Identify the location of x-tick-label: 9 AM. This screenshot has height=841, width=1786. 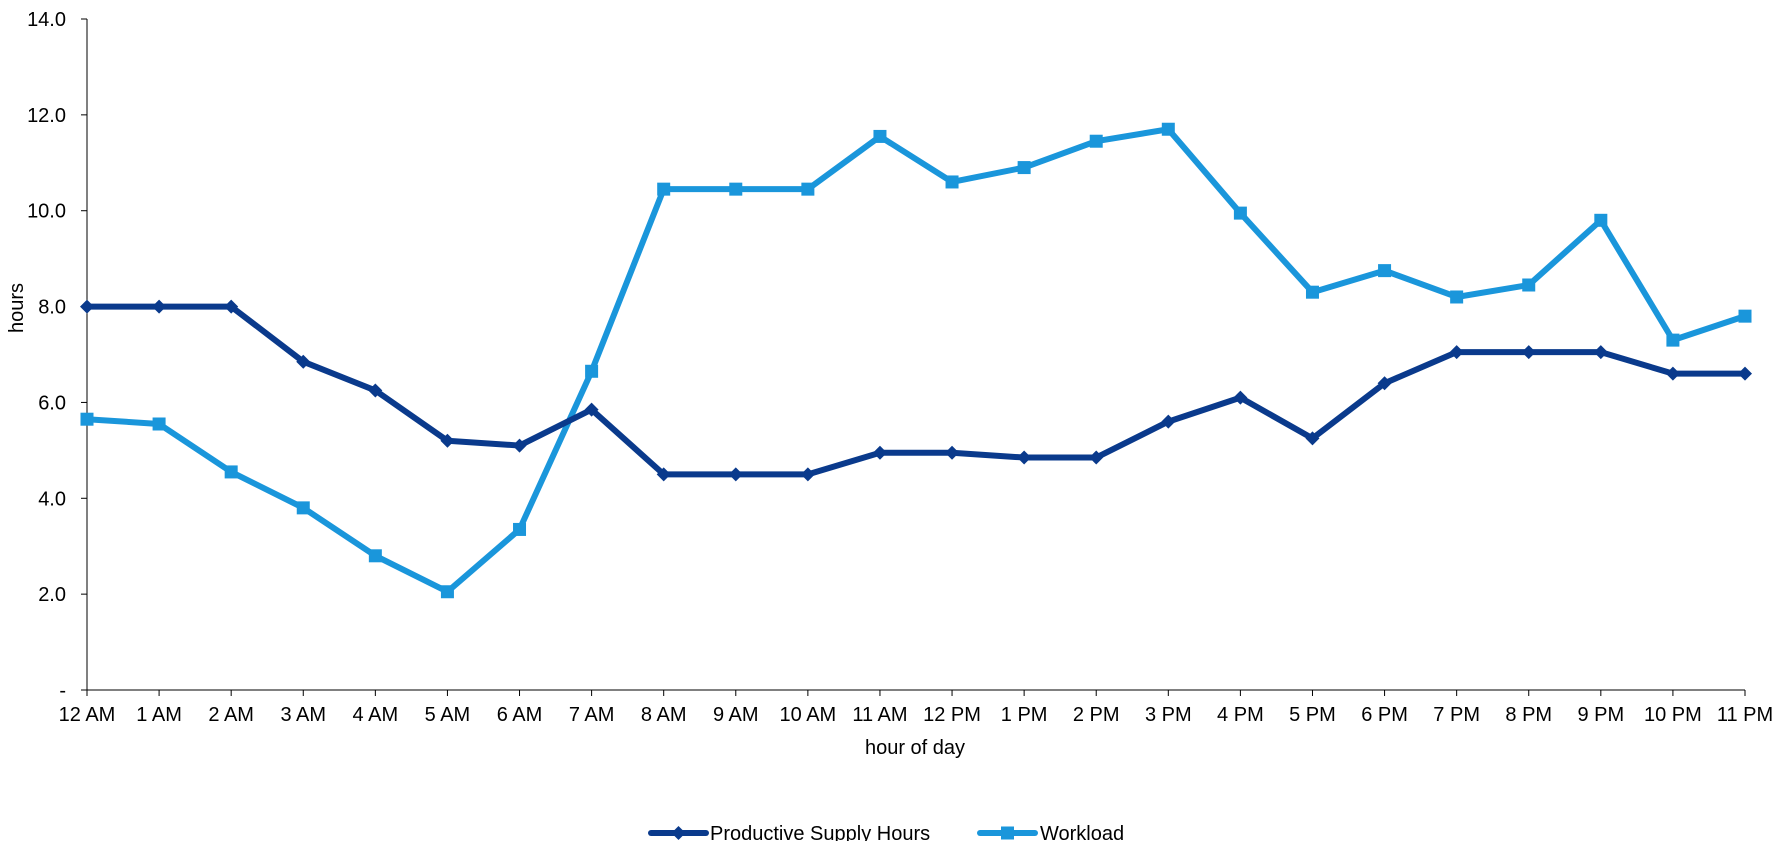
(736, 715).